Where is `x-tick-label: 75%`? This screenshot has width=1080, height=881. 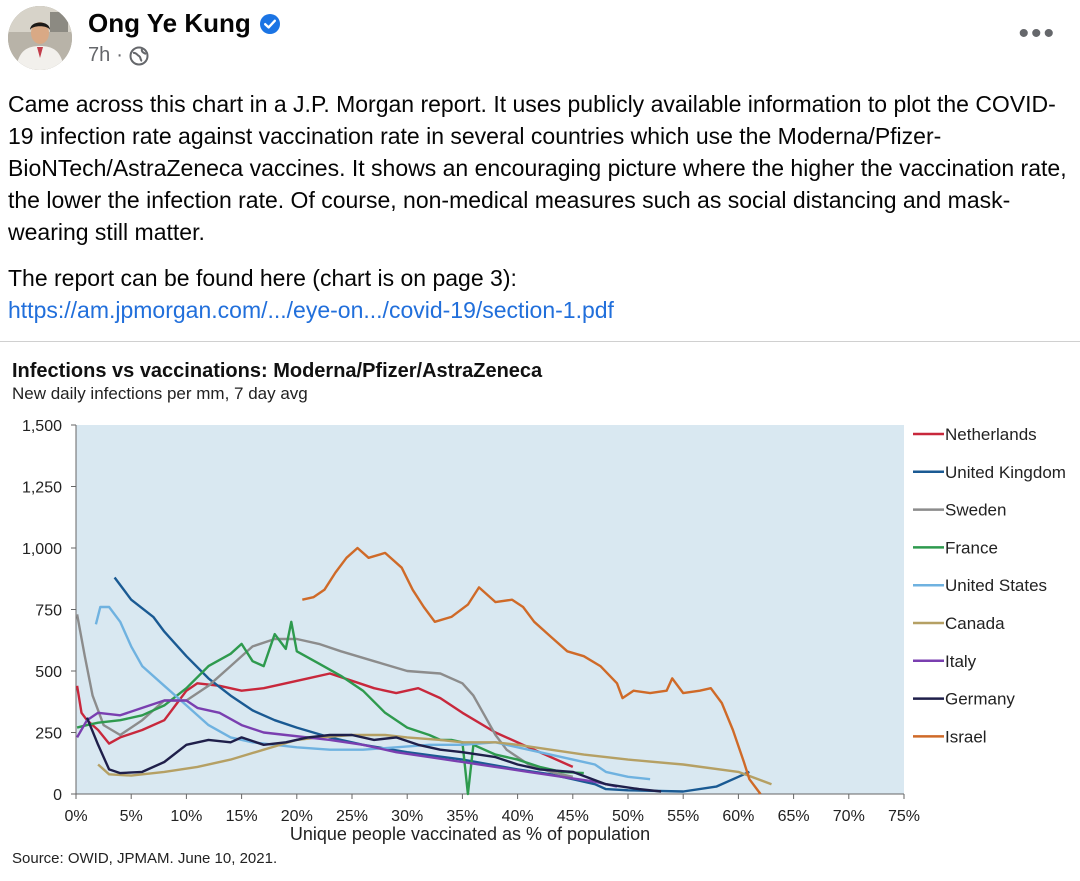 x-tick-label: 75% is located at coordinates (904, 816).